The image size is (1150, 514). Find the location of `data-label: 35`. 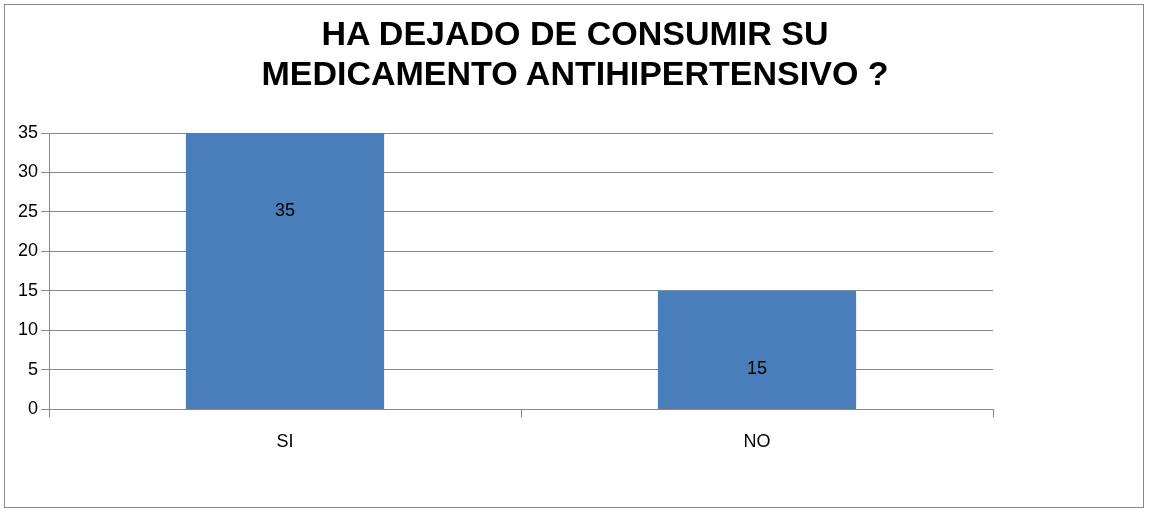

data-label: 35 is located at coordinates (285, 209).